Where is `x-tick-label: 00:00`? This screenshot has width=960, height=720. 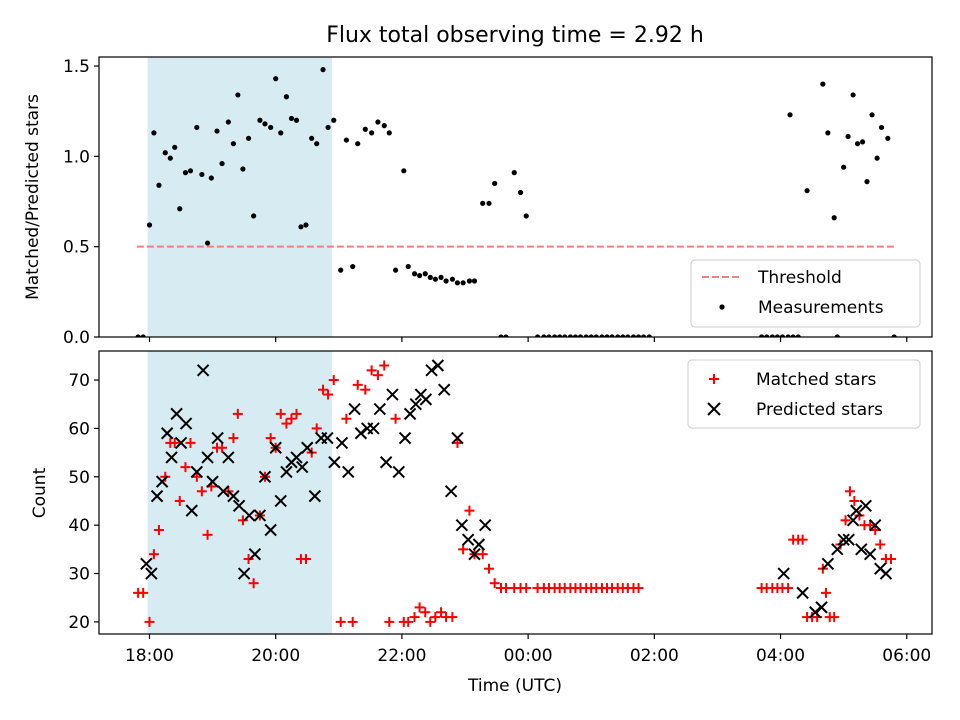
x-tick-label: 00:00 is located at coordinates (528, 656).